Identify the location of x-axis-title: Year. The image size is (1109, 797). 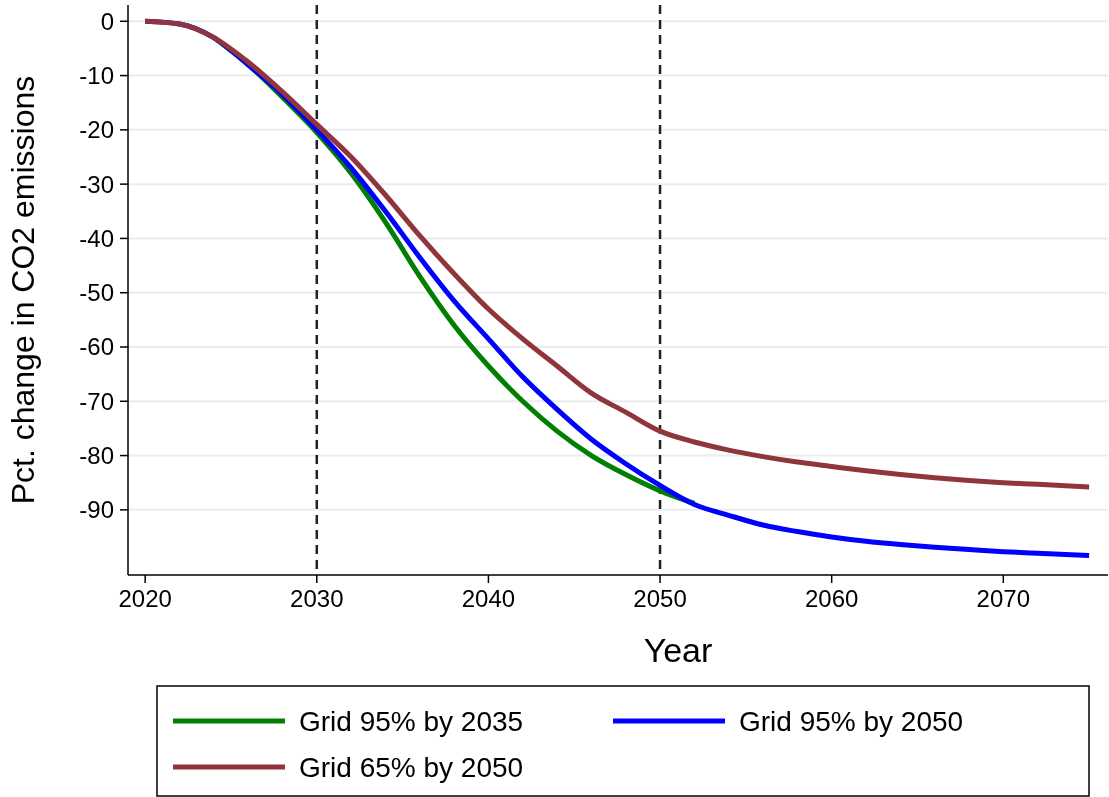
(678, 650).